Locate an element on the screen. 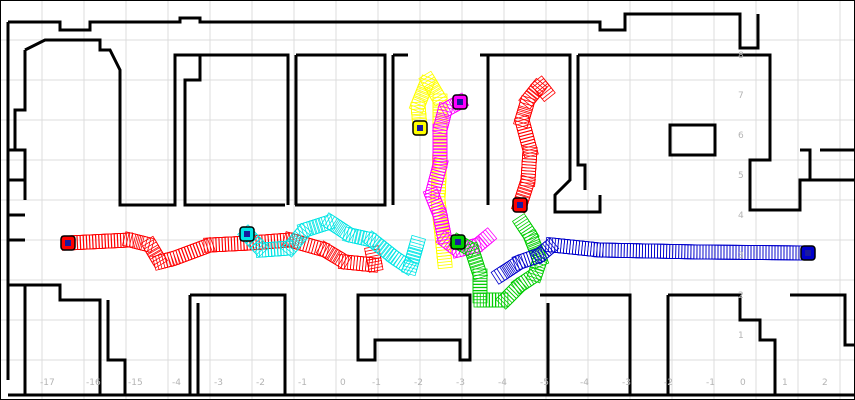  wall-left-box is located at coordinates (20, 125).